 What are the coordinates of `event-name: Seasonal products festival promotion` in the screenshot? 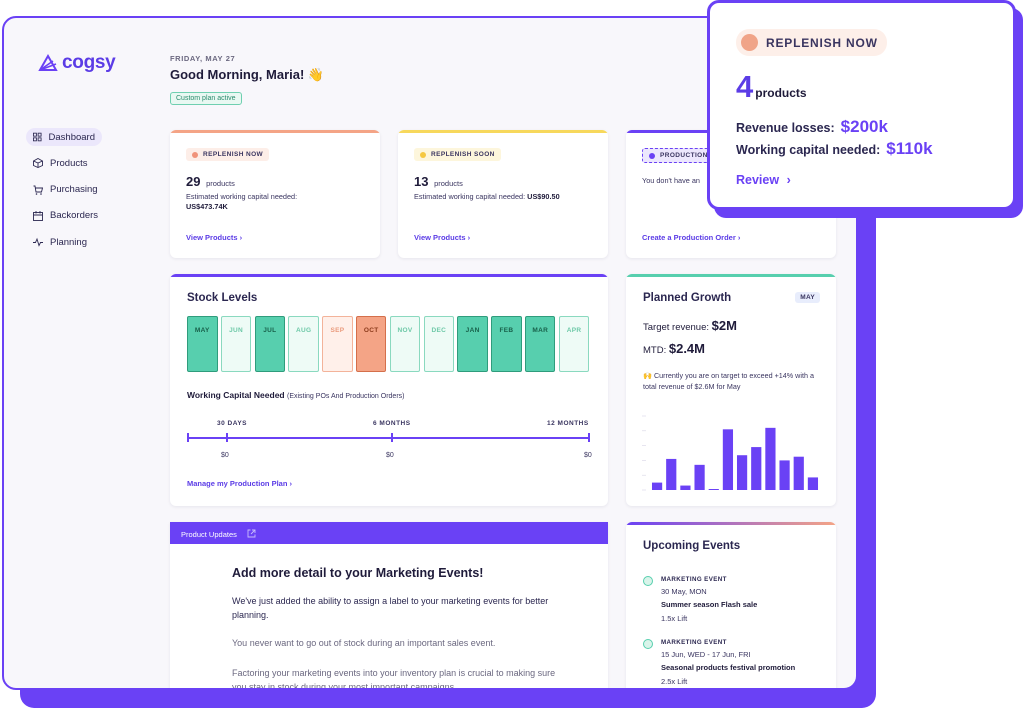 It's located at (728, 667).